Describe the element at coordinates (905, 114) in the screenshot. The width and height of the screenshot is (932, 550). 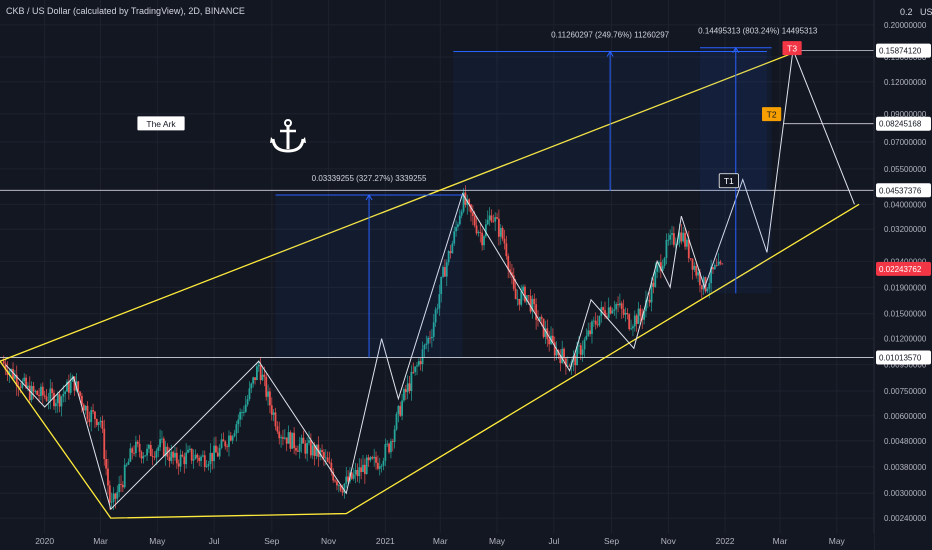
I see `y-tick-label: 0.09000000` at that location.